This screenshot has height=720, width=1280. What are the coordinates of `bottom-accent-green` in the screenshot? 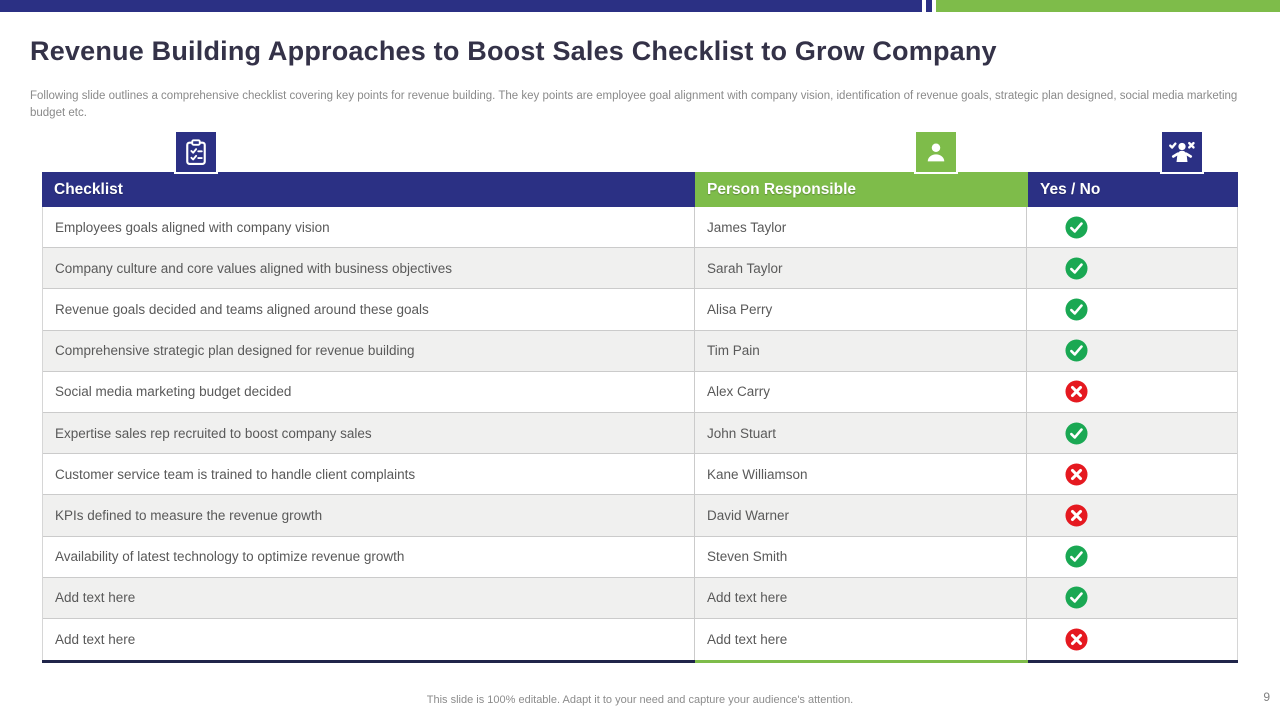 It's located at (861, 661).